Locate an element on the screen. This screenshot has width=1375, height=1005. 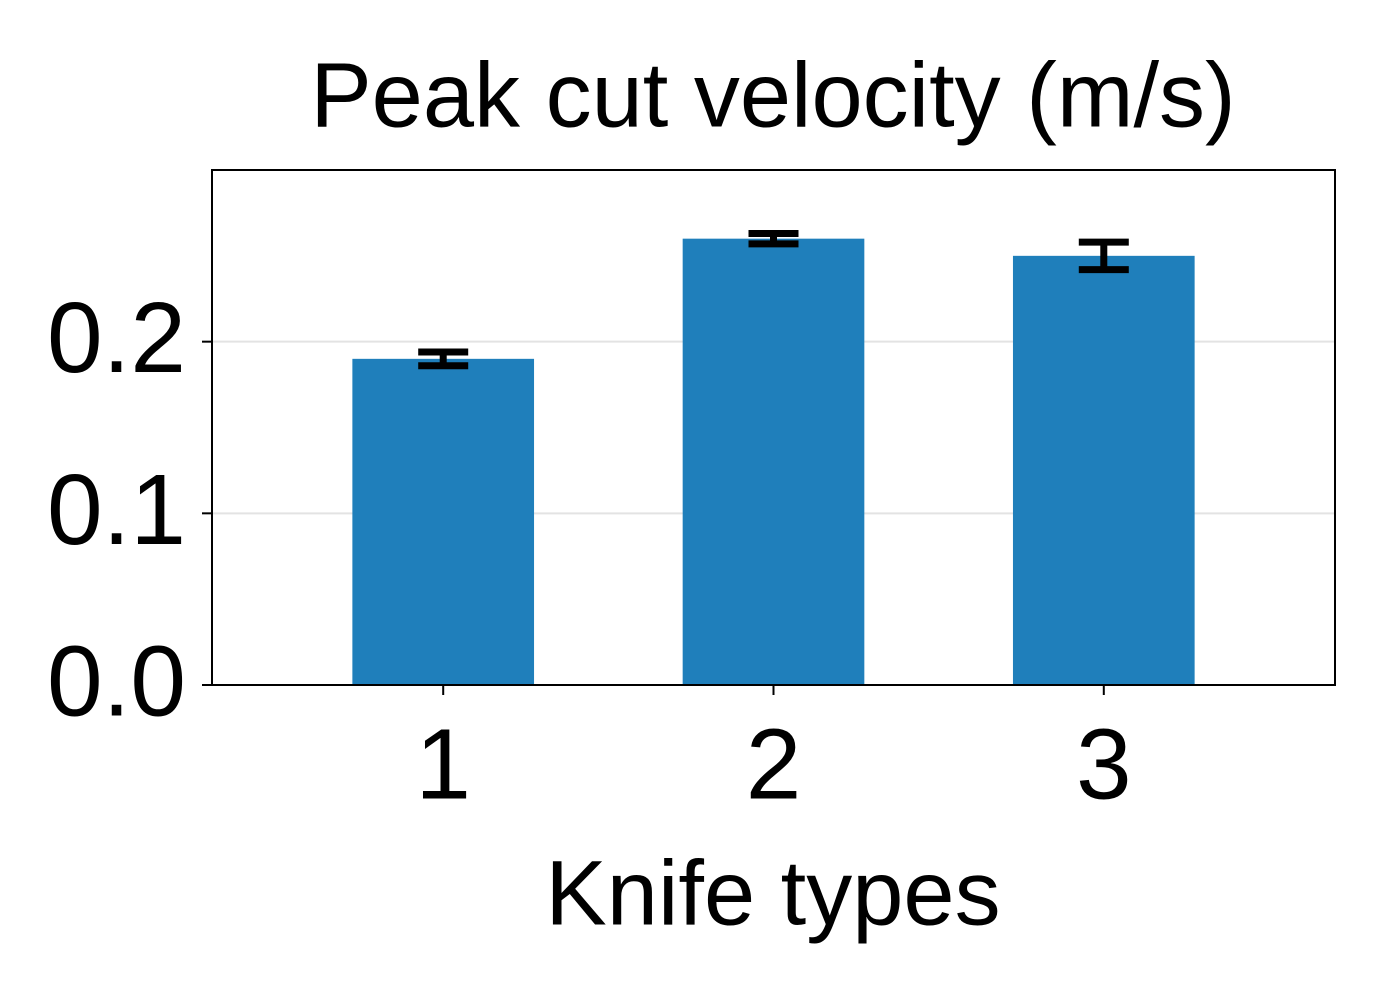
x-tick-label: 2 is located at coordinates (774, 764).